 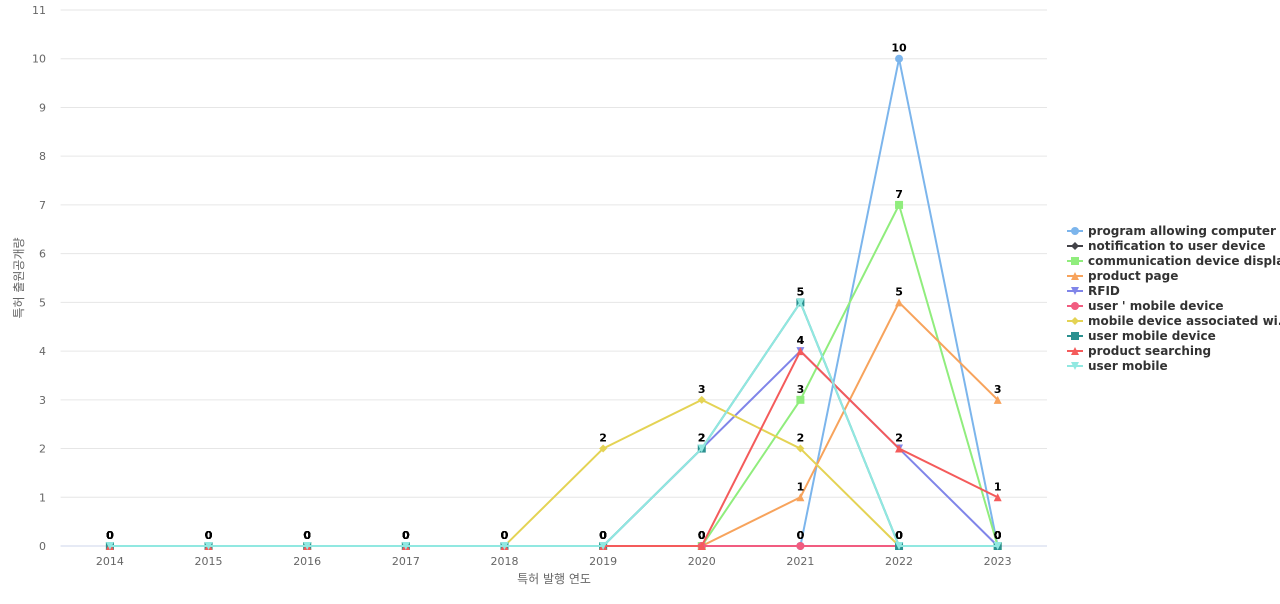 What do you see at coordinates (998, 486) in the screenshot?
I see `data-label: 1` at bounding box center [998, 486].